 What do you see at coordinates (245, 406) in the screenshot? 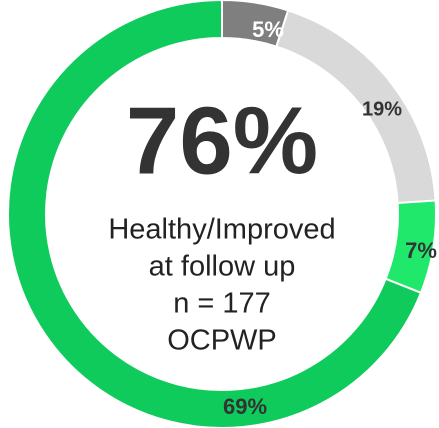
I see `data-label: 69%` at bounding box center [245, 406].